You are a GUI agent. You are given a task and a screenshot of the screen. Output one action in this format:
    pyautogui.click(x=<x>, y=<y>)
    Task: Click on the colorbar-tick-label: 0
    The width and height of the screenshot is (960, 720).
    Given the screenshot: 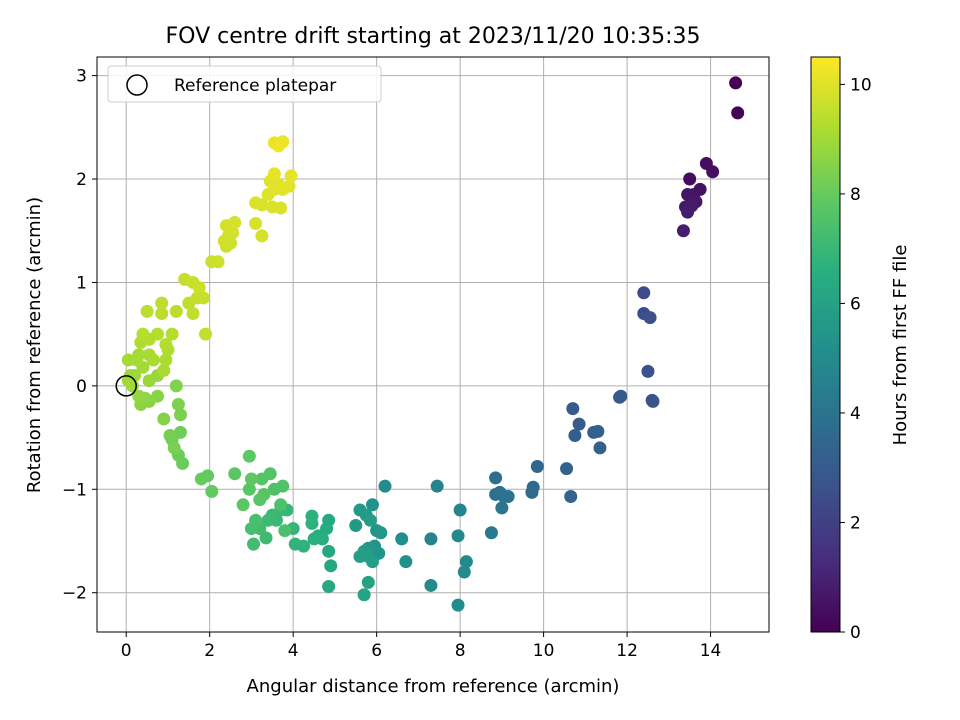 What is the action you would take?
    pyautogui.click(x=855, y=633)
    